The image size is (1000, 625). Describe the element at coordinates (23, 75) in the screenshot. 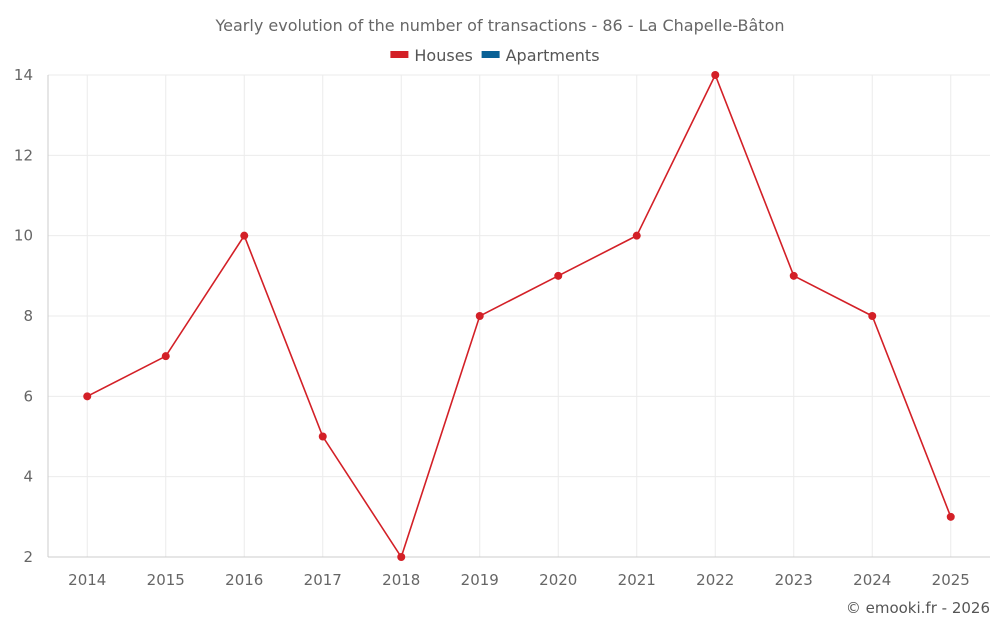

I see `y-tick-label: 14` at that location.